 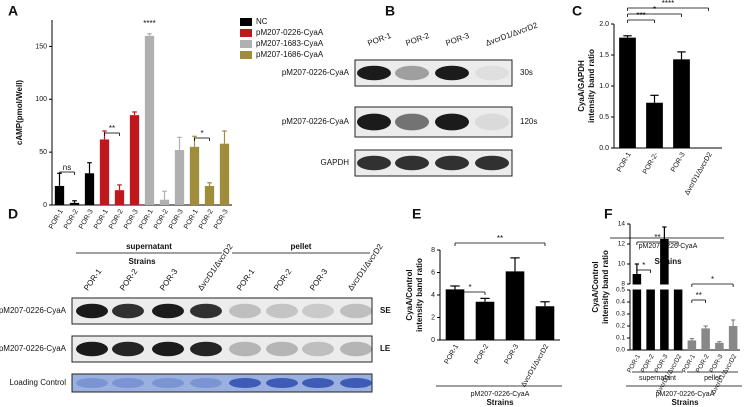 What do you see at coordinates (482, 354) in the screenshot?
I see `x-tick-label: POR-2` at bounding box center [482, 354].